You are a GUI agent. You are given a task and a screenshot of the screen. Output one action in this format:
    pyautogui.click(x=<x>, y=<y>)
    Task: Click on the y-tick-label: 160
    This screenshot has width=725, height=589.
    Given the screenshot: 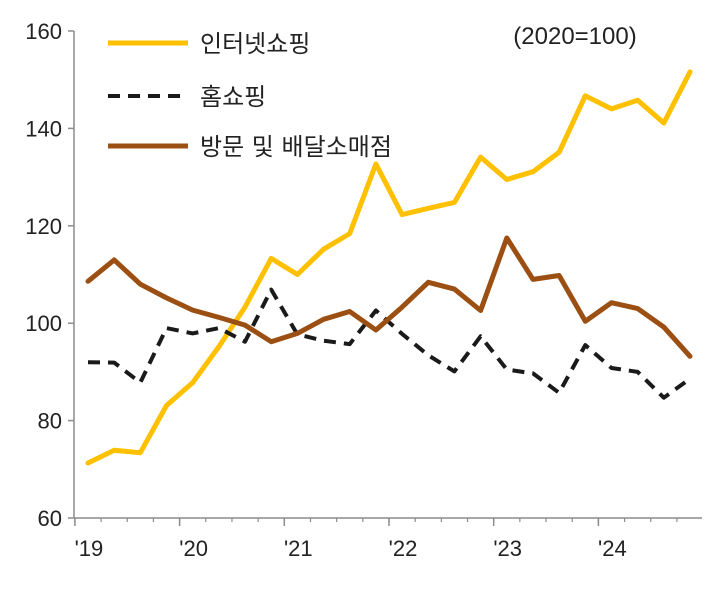 What is the action you would take?
    pyautogui.click(x=43, y=31)
    